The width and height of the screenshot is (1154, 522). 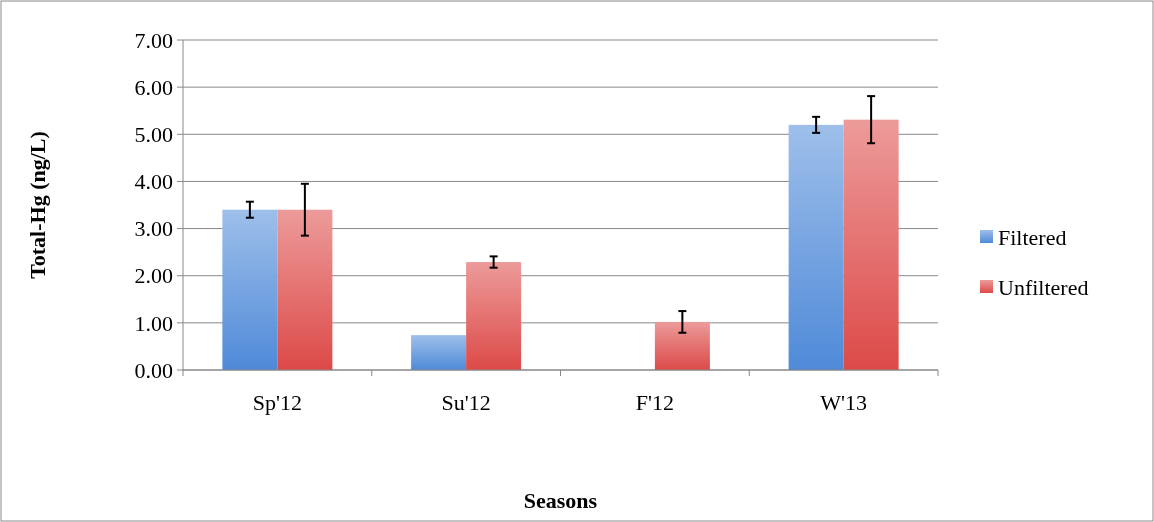 I want to click on x-tick-label: Su'12, so click(x=466, y=402).